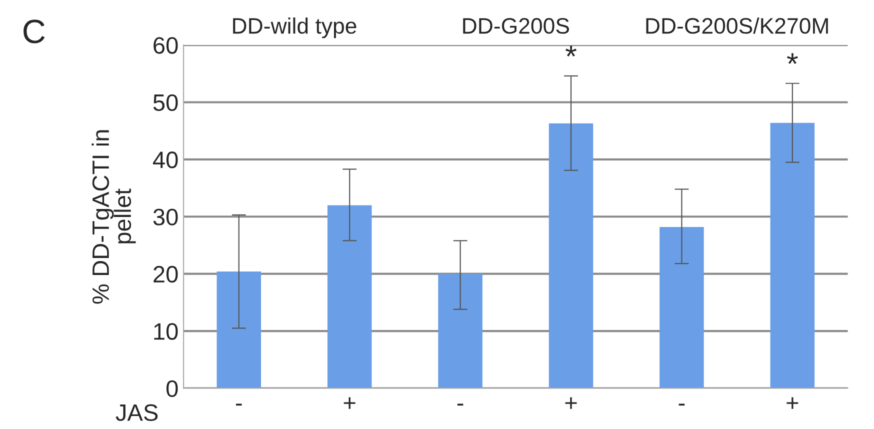 This screenshot has height=429, width=874. Describe the element at coordinates (294, 27) in the screenshot. I see `text: DD-wild type` at that location.